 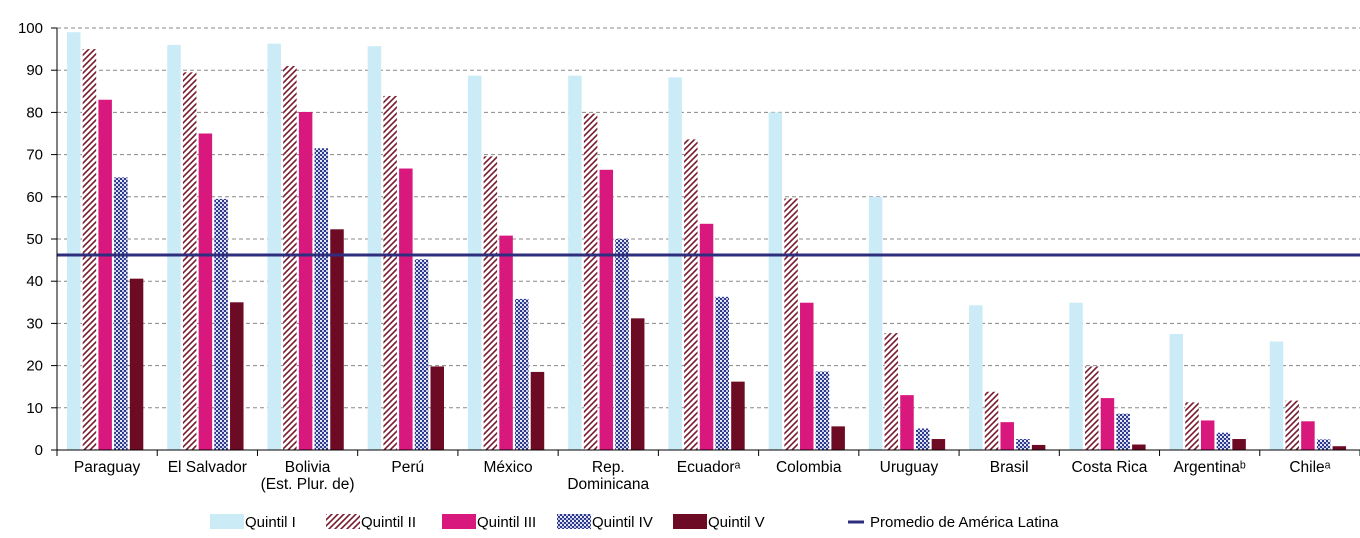 What do you see at coordinates (1210, 467) in the screenshot?
I see `x-tick-label: Argentinaᵇ` at bounding box center [1210, 467].